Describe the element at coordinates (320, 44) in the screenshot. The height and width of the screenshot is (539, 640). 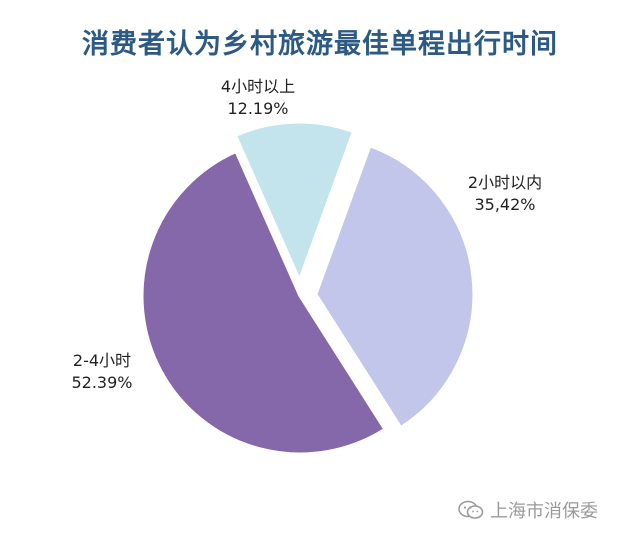
I see `chart-title: 消费者认为乡村旅游最佳单程出行时间` at that location.